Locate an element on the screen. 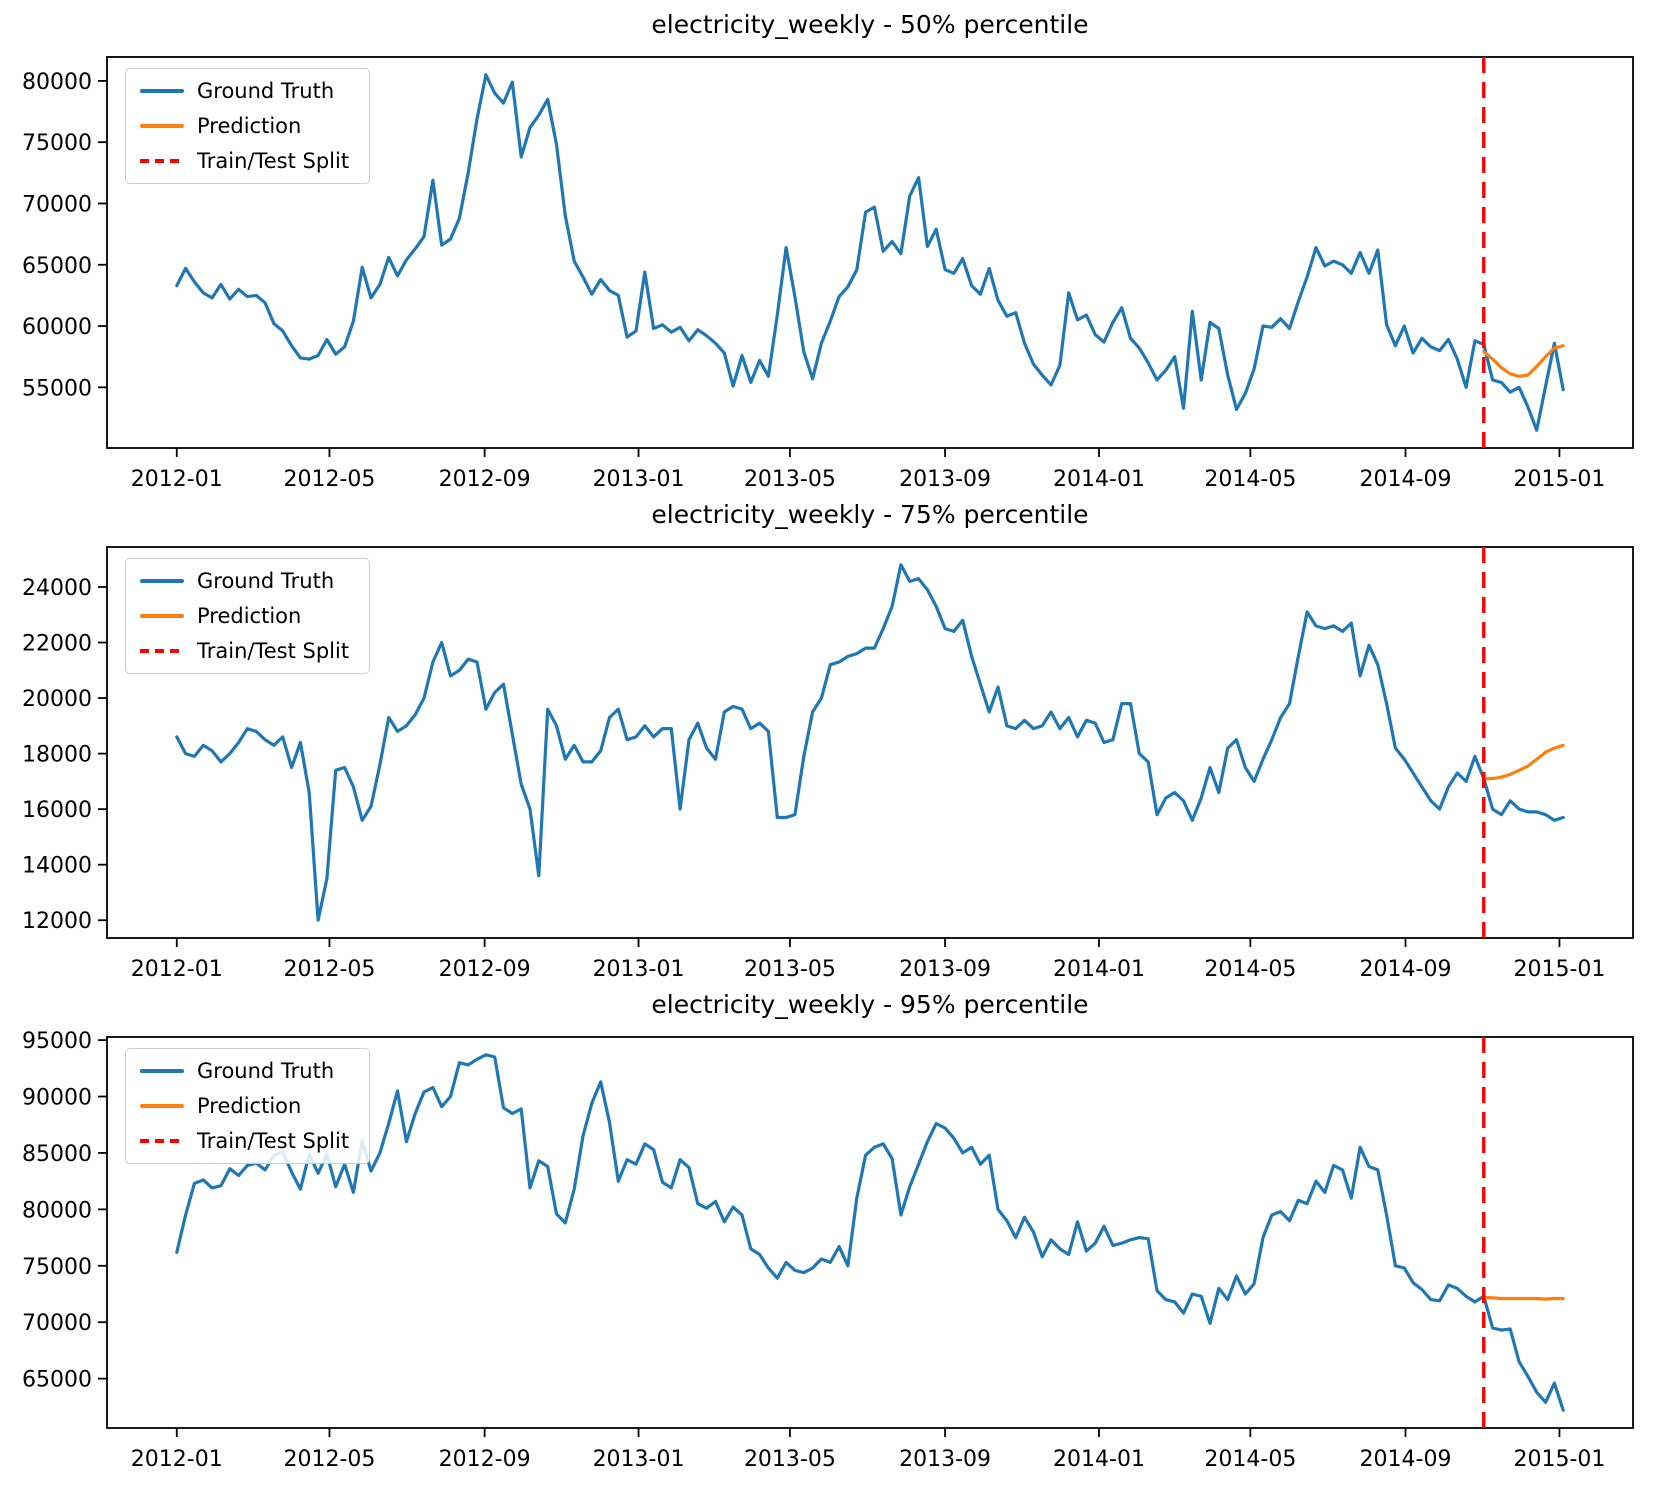 This screenshot has height=1495, width=1661. y-tick-label: 12000 is located at coordinates (57, 921).